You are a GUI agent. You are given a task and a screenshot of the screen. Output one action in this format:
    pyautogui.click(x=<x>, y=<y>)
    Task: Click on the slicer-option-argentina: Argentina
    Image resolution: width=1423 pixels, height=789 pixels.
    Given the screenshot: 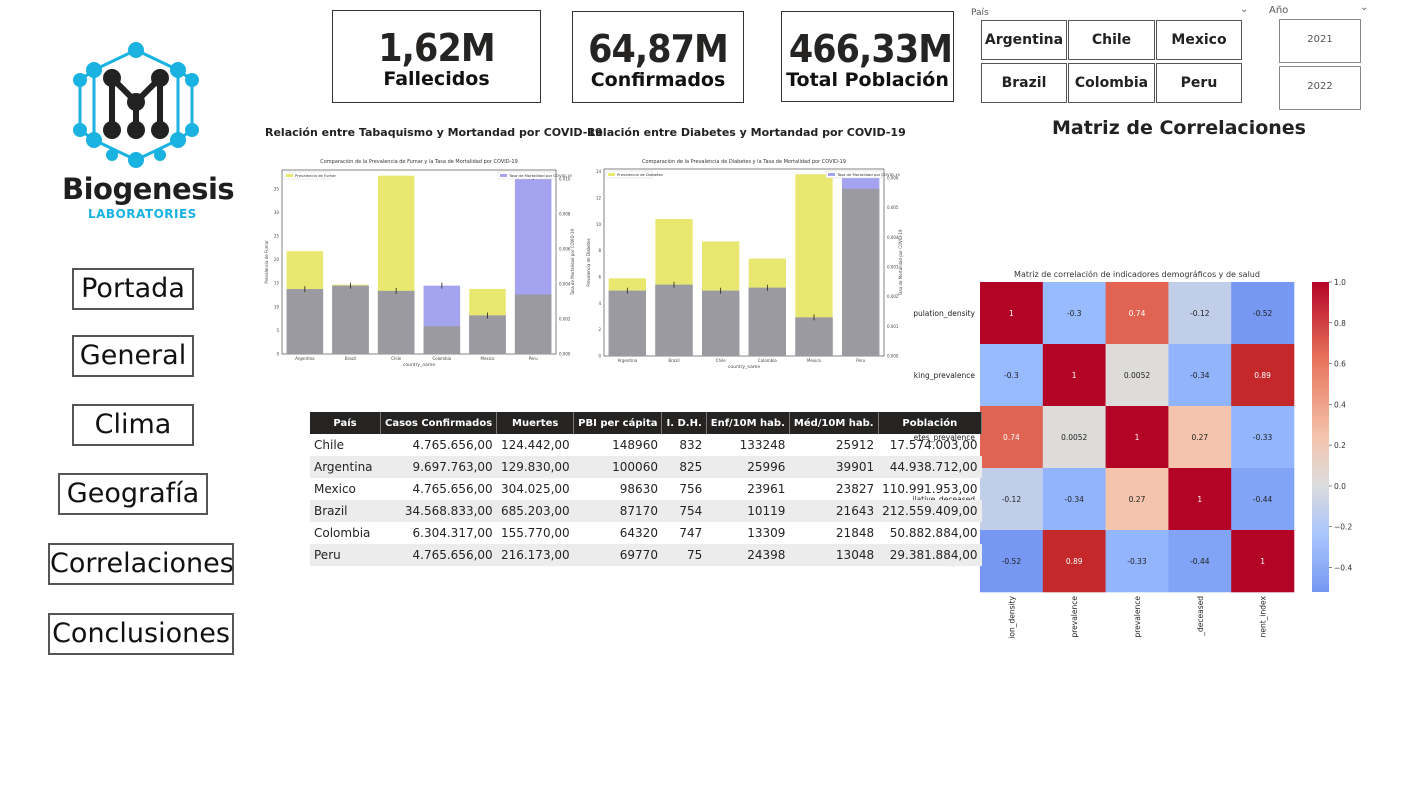 What is the action you would take?
    pyautogui.click(x=1024, y=40)
    